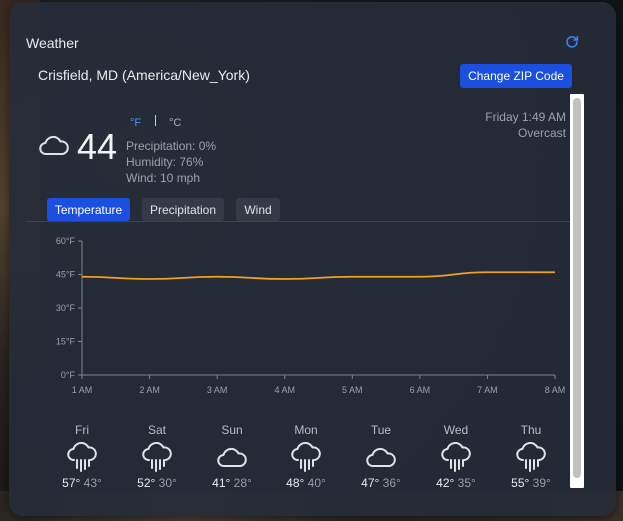 This screenshot has width=623, height=521. What do you see at coordinates (298, 221) in the screenshot?
I see `tab-divider` at bounding box center [298, 221].